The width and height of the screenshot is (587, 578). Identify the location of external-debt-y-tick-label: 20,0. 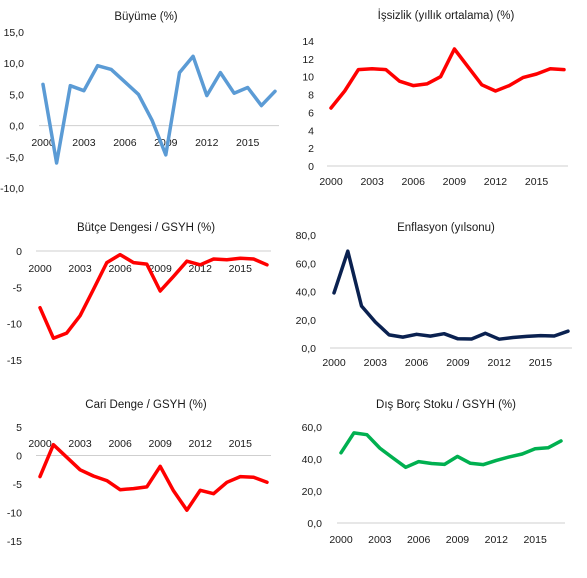
(312, 492).